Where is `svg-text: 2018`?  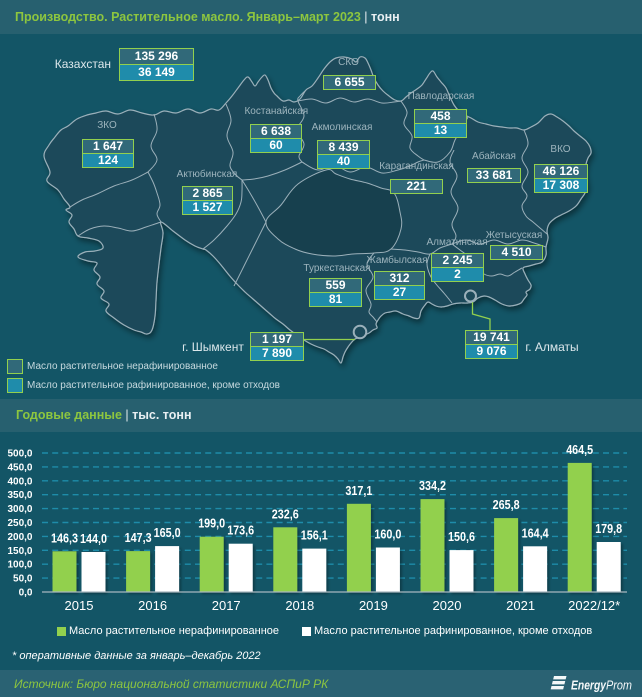 svg-text: 2018 is located at coordinates (299, 605).